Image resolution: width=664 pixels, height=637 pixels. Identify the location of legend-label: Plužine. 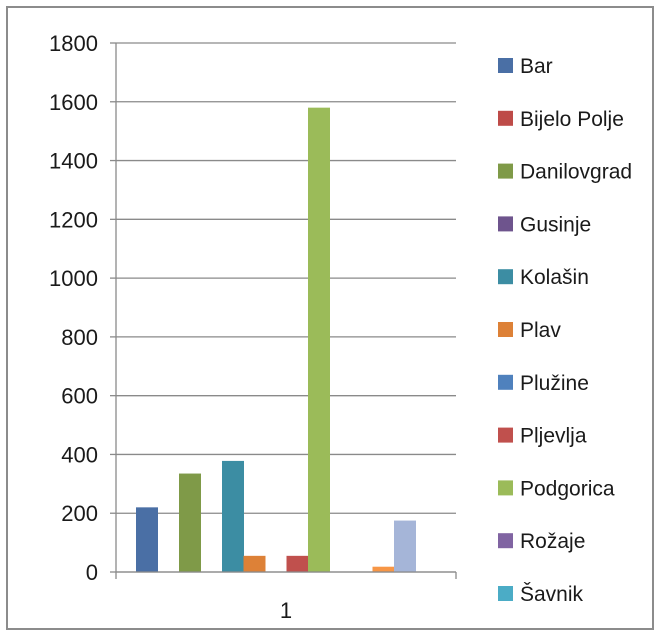
(554, 383).